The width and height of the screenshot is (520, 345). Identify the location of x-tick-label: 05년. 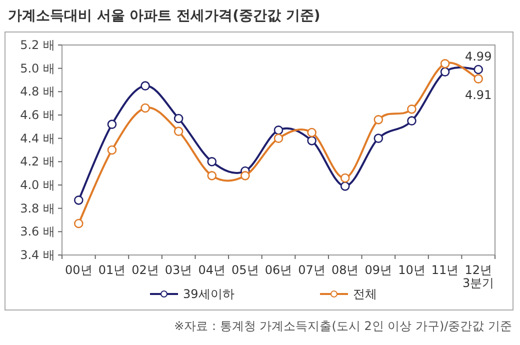
(245, 270).